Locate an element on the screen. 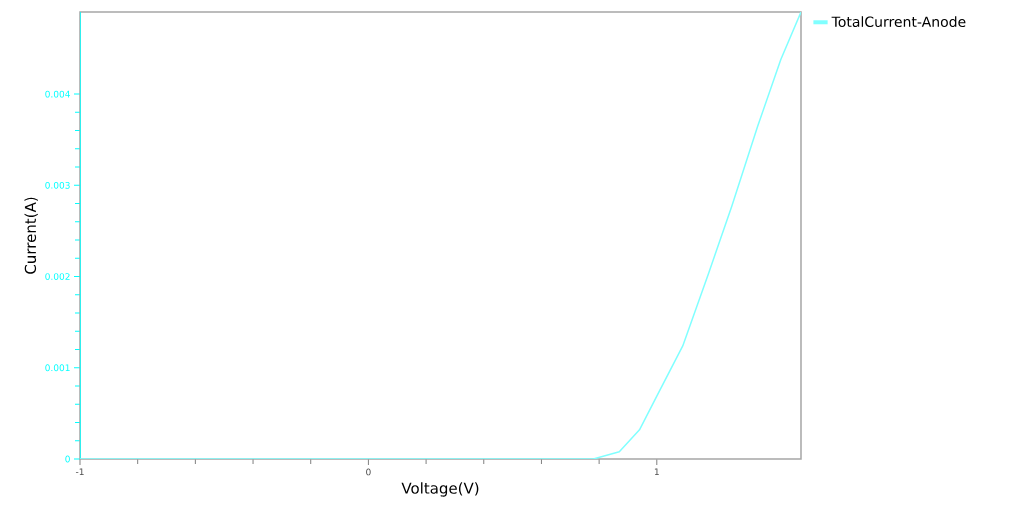 Image resolution: width=1013 pixels, height=507 pixels. y-tick-label: 0.003 is located at coordinates (57, 185).